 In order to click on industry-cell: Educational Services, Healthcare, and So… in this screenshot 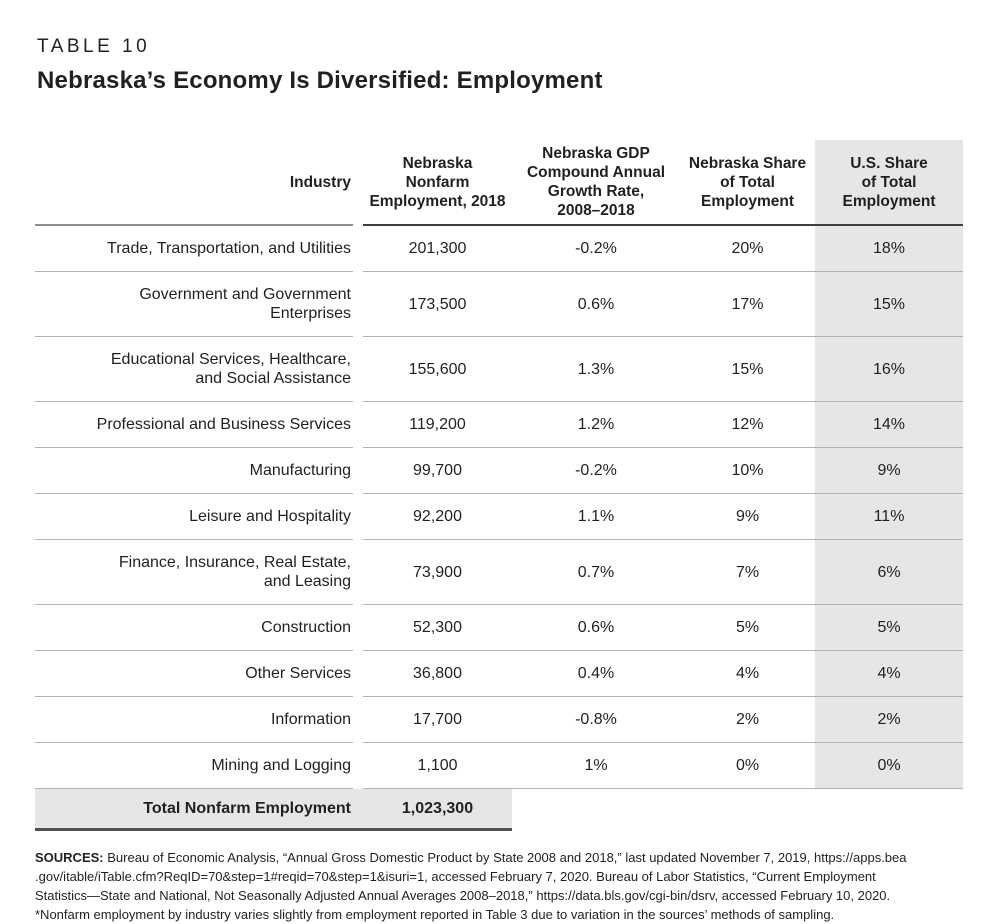, I will do `click(194, 369)`.